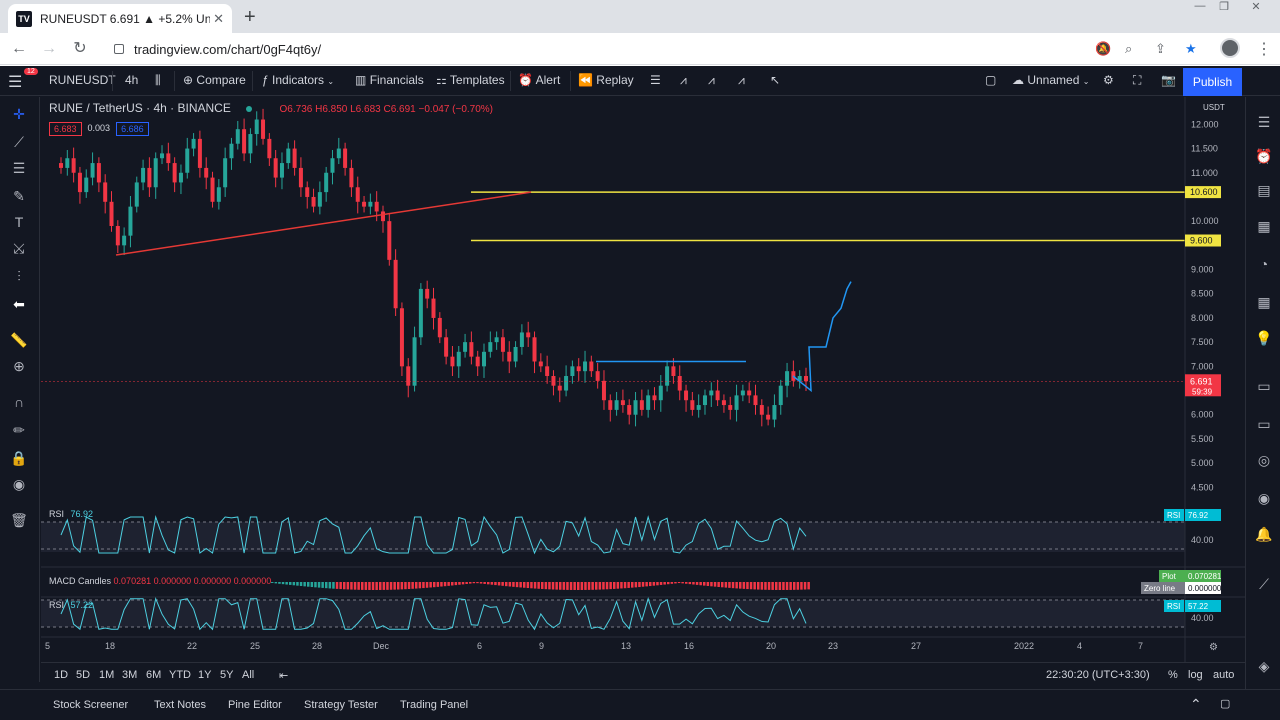 The width and height of the screenshot is (1280, 720). Describe the element at coordinates (154, 675) in the screenshot. I see `timeframe-6m: 6M` at that location.